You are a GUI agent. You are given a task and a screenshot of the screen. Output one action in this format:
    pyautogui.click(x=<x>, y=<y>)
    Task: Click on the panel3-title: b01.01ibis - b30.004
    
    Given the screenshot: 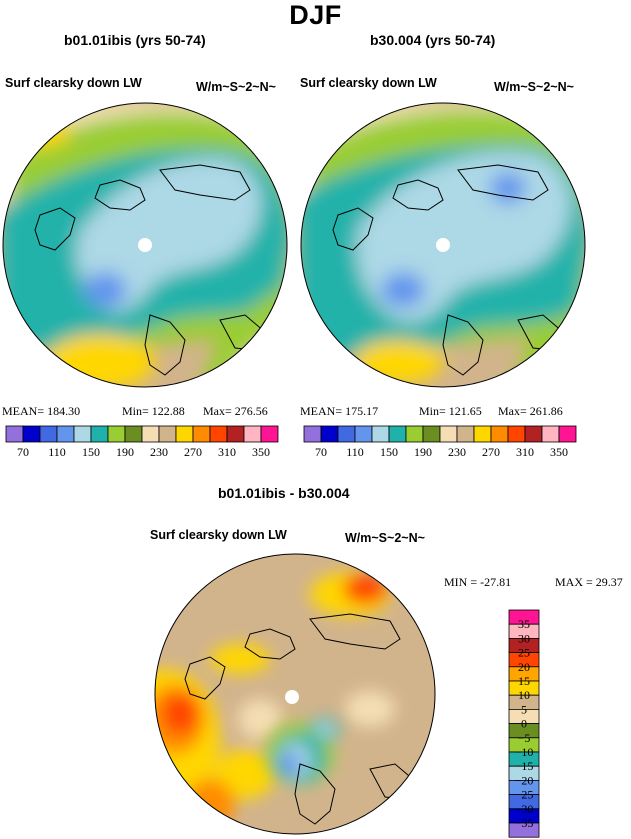 What is the action you would take?
    pyautogui.click(x=284, y=493)
    